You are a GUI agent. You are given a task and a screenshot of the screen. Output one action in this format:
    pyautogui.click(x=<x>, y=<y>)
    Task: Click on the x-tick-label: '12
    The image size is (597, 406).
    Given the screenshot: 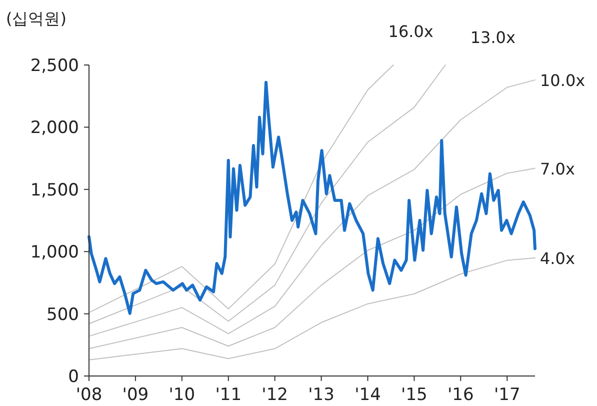 What is the action you would take?
    pyautogui.click(x=275, y=395)
    